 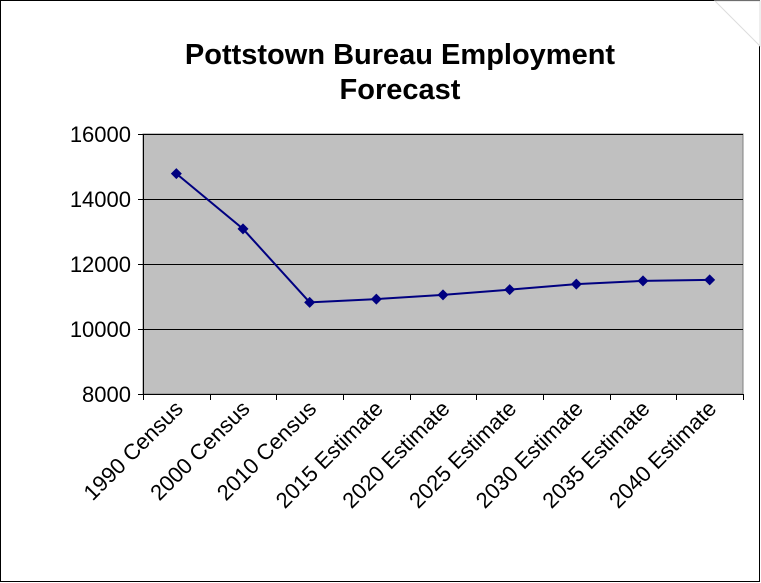 I want to click on page-corner-fold, so click(x=737, y=24).